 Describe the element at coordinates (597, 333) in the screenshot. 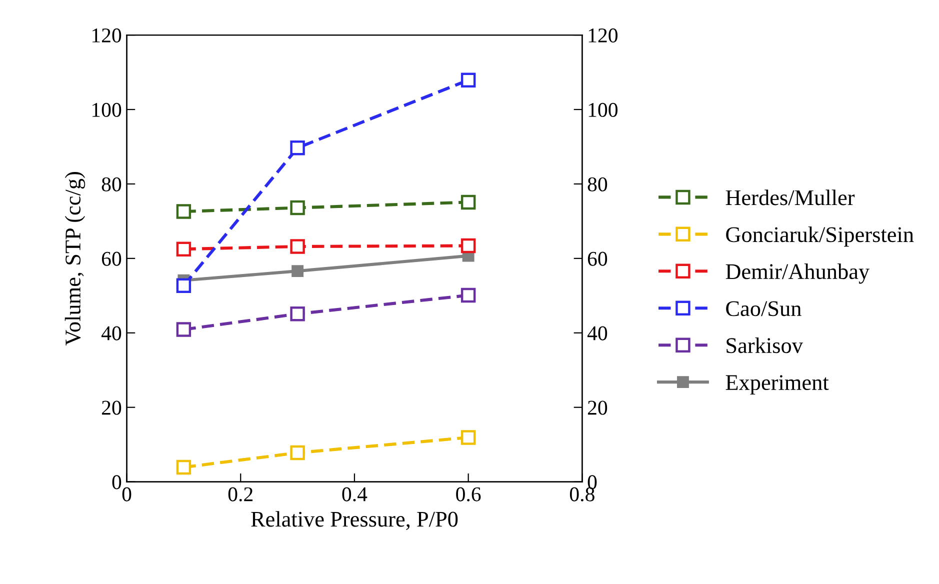

I see `y2-tick-label: 40` at that location.